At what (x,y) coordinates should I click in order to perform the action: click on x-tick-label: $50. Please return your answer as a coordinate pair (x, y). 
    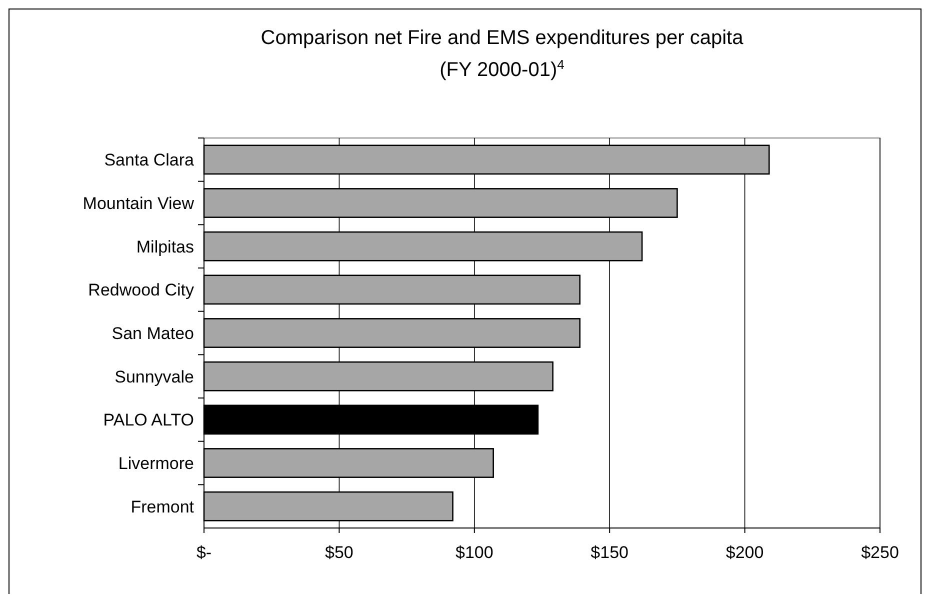
    Looking at the image, I should click on (339, 552).